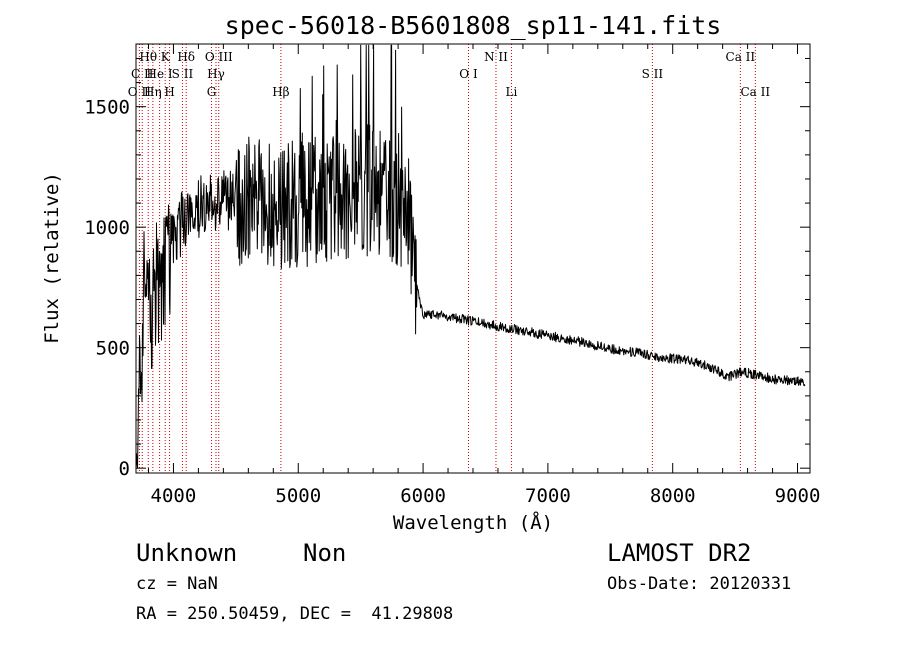  Describe the element at coordinates (52, 258) in the screenshot. I see `y-axis-label: Flux (relative)` at that location.